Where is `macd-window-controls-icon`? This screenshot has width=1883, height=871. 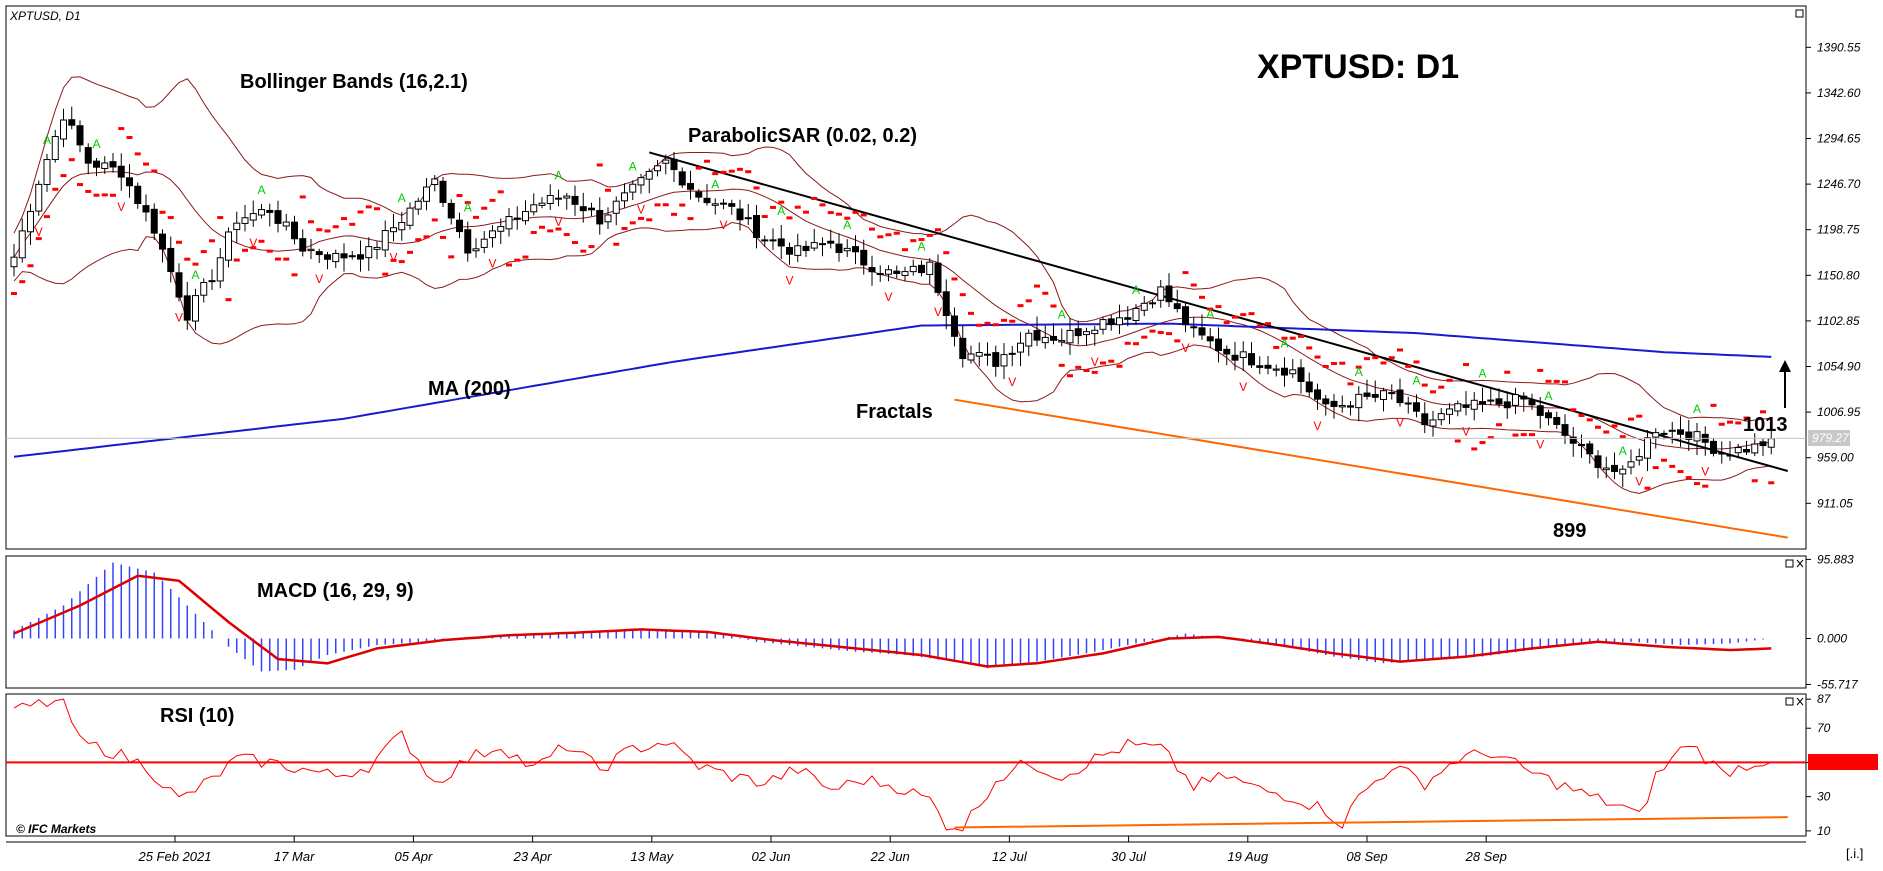 macd-window-controls-icon is located at coordinates (1794, 563).